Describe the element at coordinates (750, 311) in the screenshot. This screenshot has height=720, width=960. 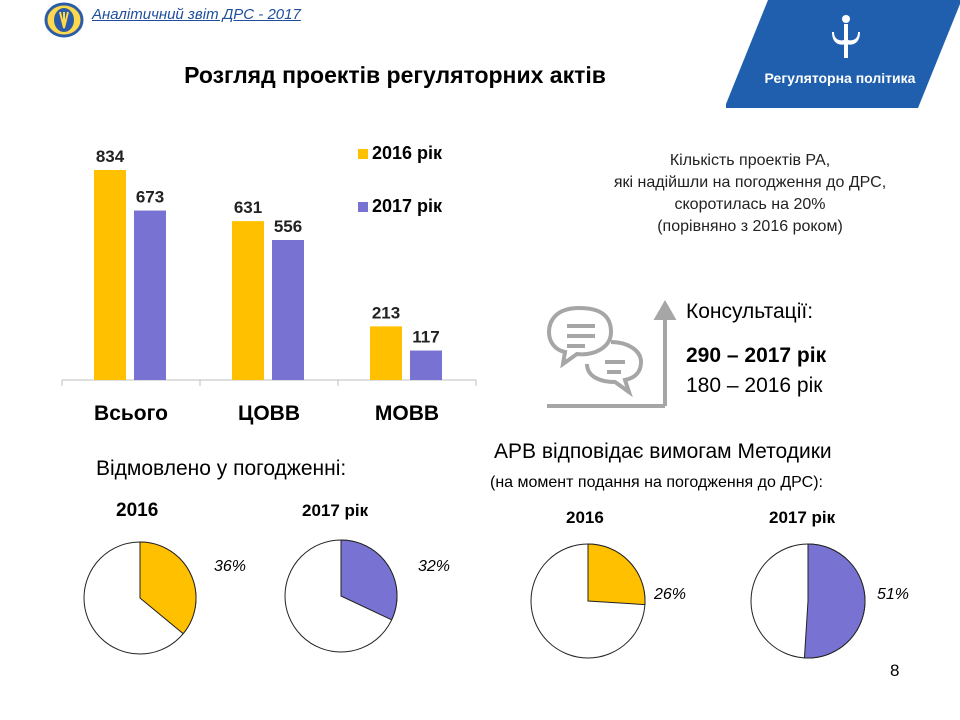
I see `consultations-title: Консультації:` at that location.